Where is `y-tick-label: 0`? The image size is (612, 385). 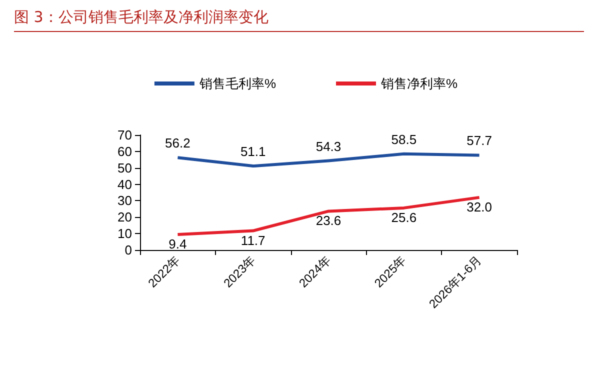 y-tick-label: 0 is located at coordinates (128, 250).